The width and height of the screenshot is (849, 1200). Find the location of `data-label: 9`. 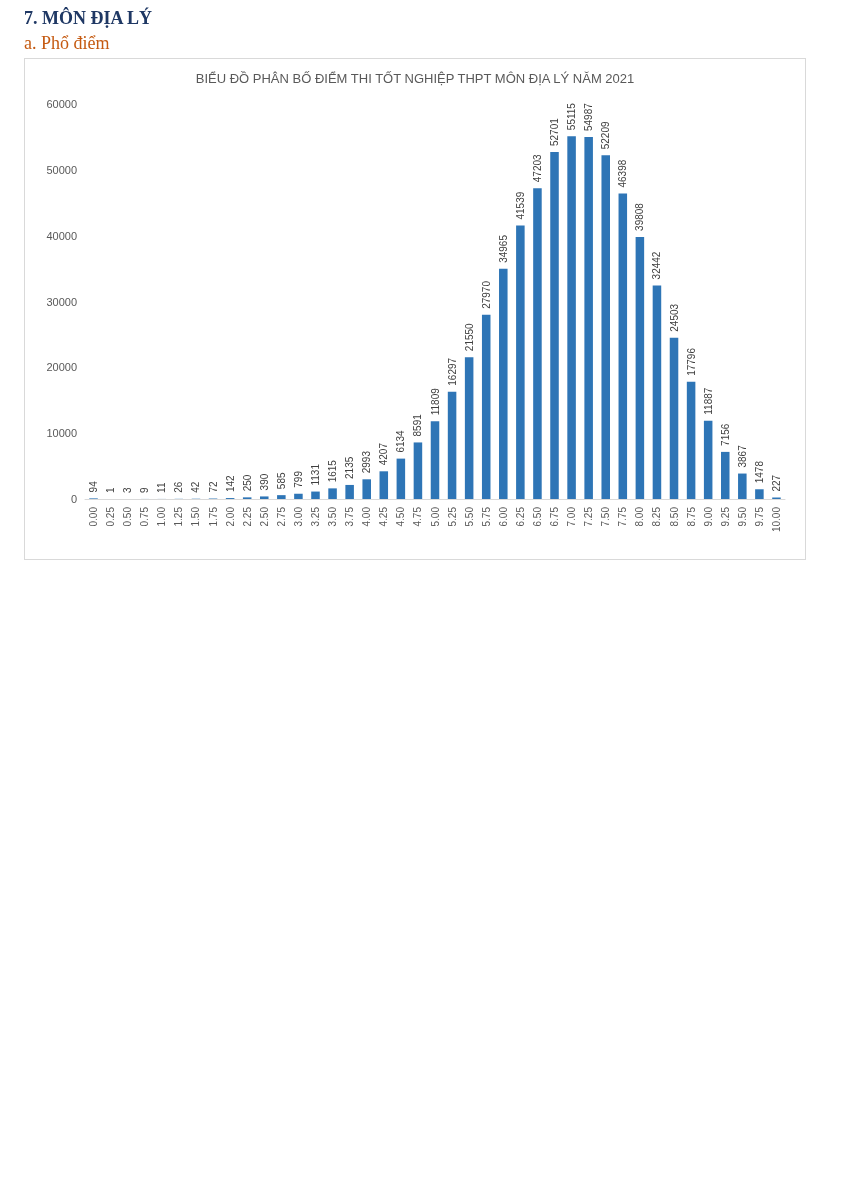

data-label: 9 is located at coordinates (145, 489).